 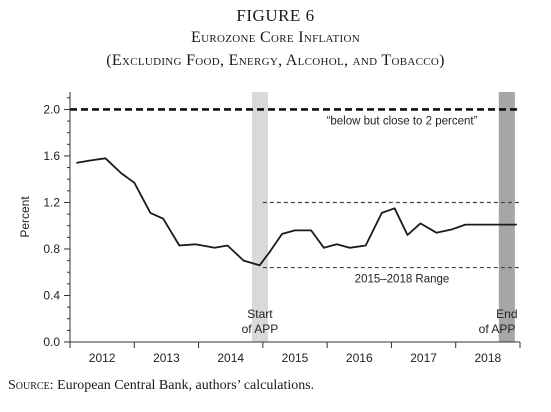 What do you see at coordinates (51, 342) in the screenshot?
I see `y-tick-label: 0.0` at bounding box center [51, 342].